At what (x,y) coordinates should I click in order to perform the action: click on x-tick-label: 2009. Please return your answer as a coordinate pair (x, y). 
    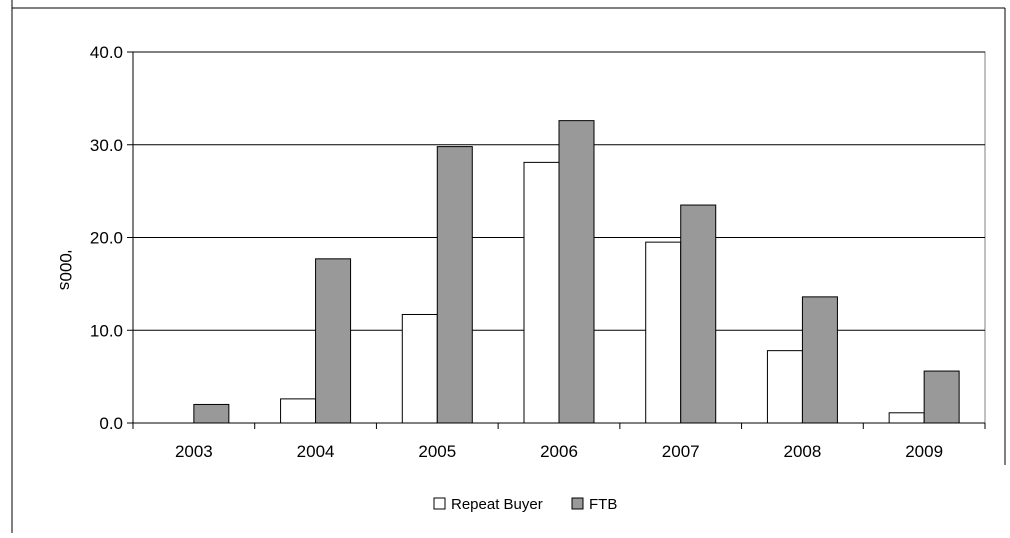
    Looking at the image, I should click on (924, 451).